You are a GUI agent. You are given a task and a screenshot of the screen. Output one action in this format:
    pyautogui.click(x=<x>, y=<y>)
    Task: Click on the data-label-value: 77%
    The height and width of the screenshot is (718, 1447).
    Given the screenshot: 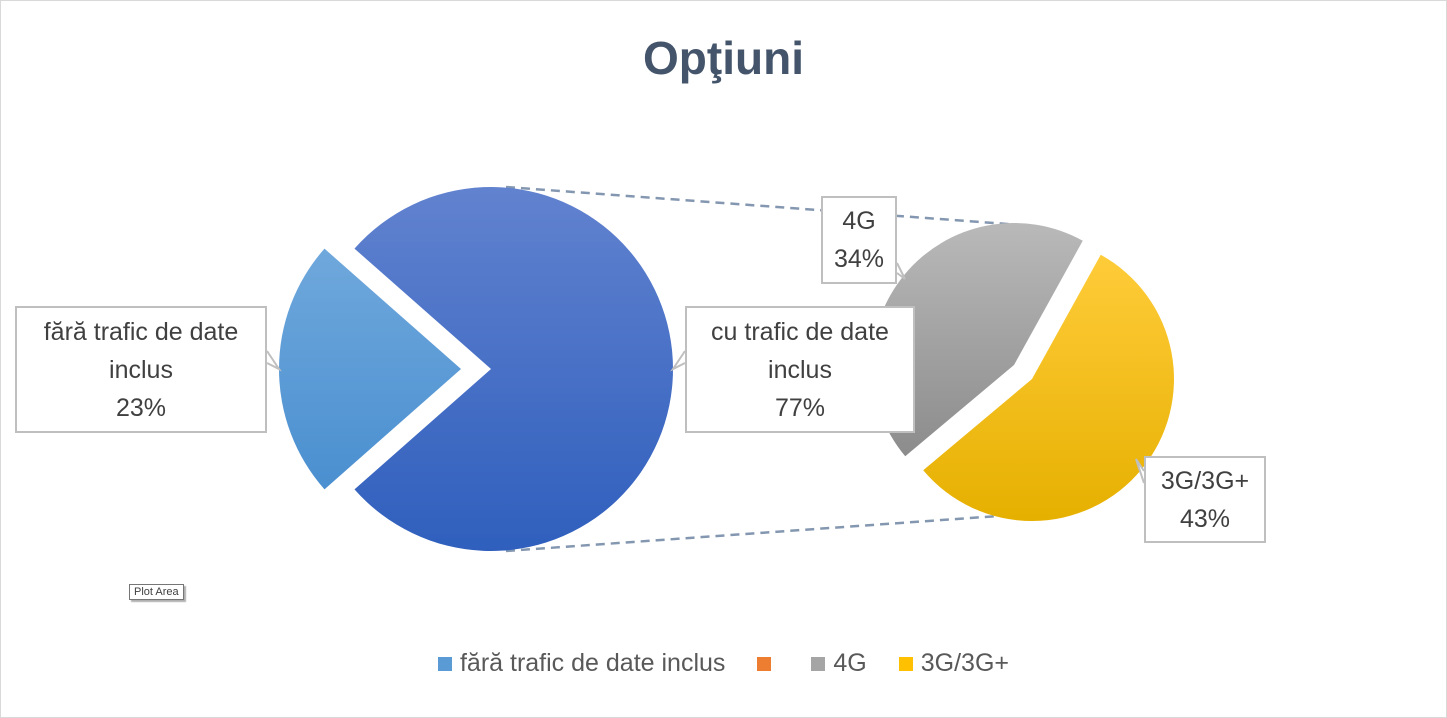 What is the action you would take?
    pyautogui.click(x=800, y=407)
    